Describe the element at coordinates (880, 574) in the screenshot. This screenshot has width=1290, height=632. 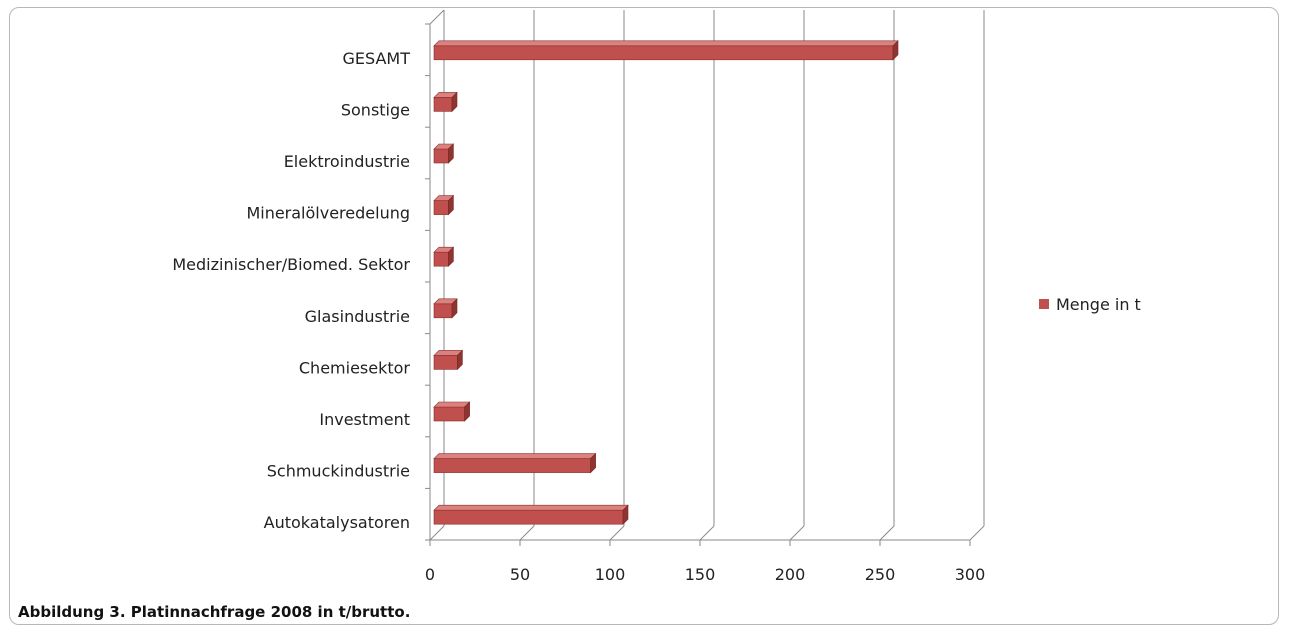
I see `x-tick-label: 250` at that location.